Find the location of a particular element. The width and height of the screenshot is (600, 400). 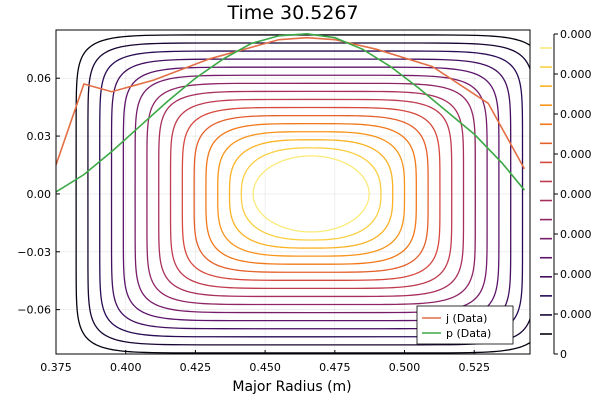

legend-label-p: p (Data) is located at coordinates (468, 333).